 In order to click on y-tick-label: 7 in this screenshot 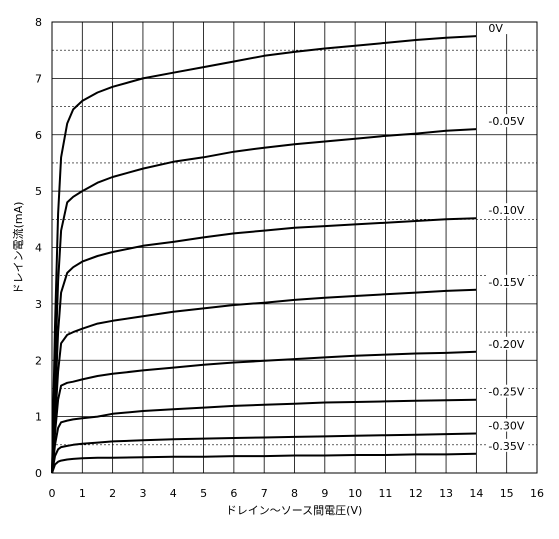, I will do `click(38, 78)`.